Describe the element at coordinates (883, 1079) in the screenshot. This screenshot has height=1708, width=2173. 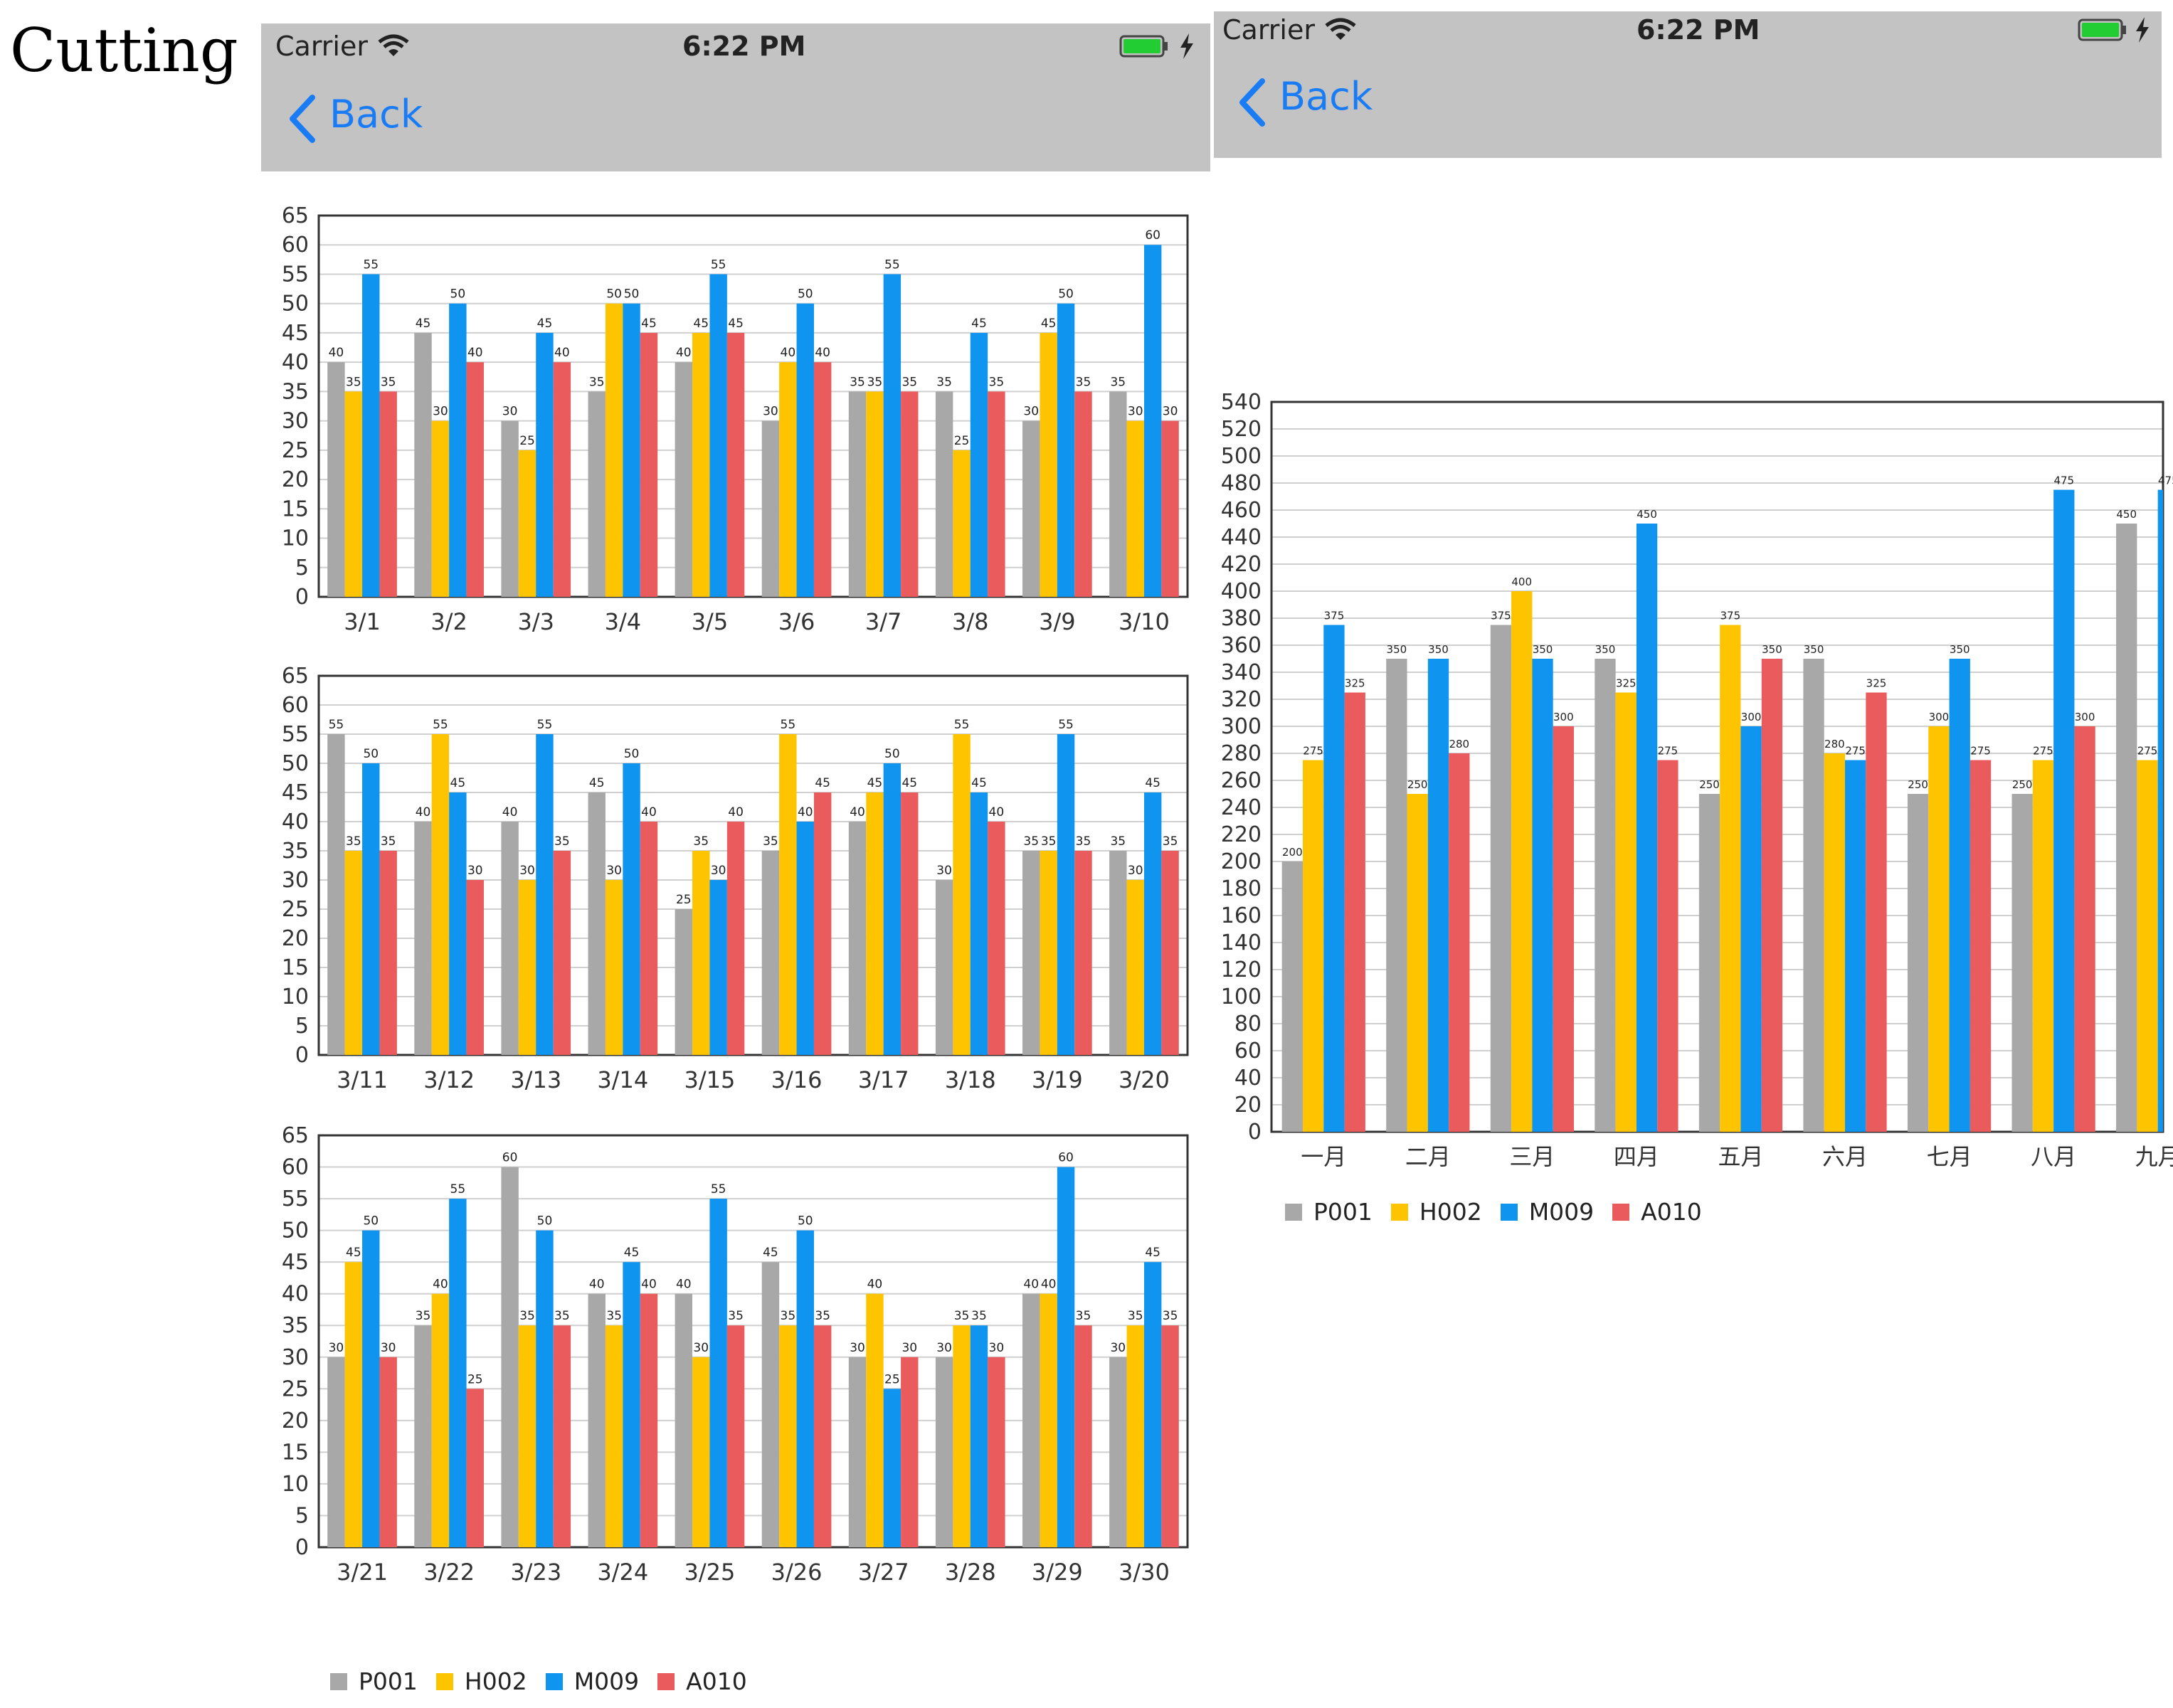
I see `x-tick-label: 3/17` at that location.